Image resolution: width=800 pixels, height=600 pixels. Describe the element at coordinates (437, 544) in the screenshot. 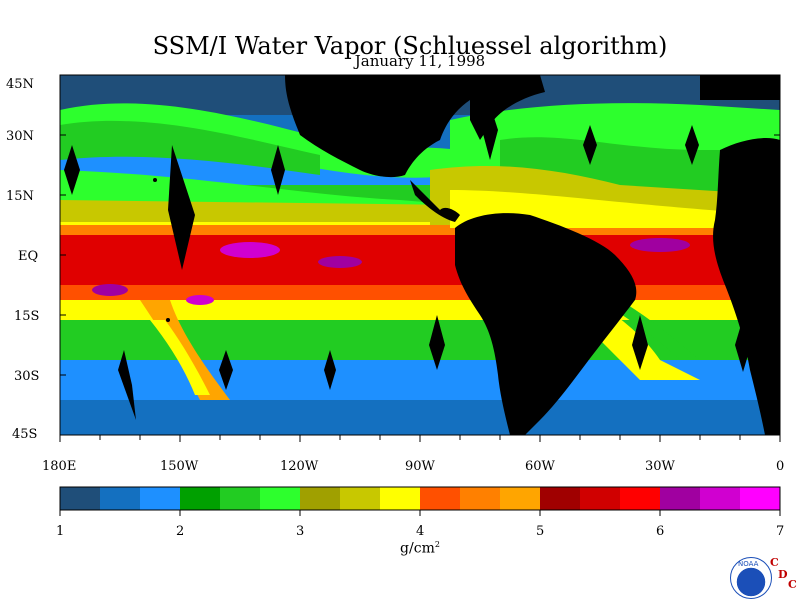

I see `unit-superscript: 2` at that location.